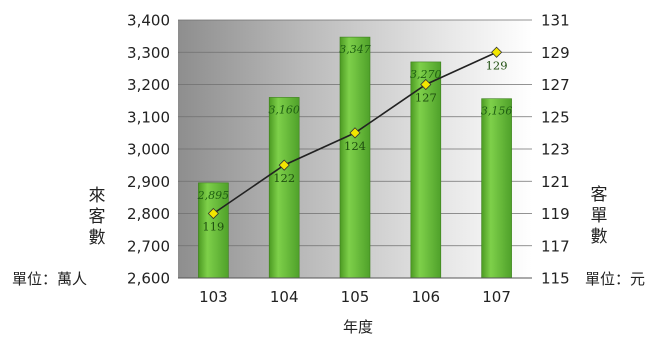 Image resolution: width=667 pixels, height=342 pixels. I want to click on right-tick-label: 127, so click(555, 85).